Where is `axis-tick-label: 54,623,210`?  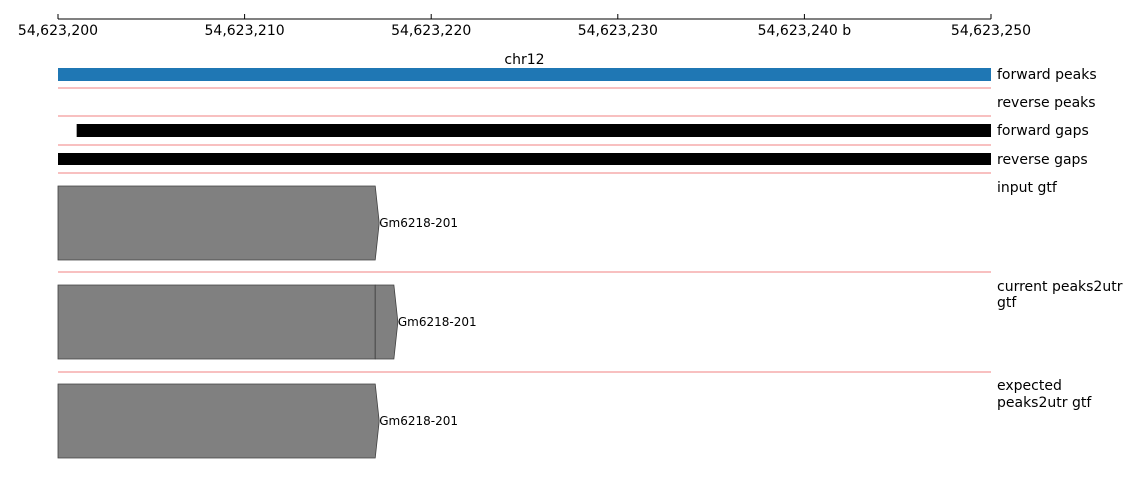
axis-tick-label: 54,623,210 is located at coordinates (245, 31).